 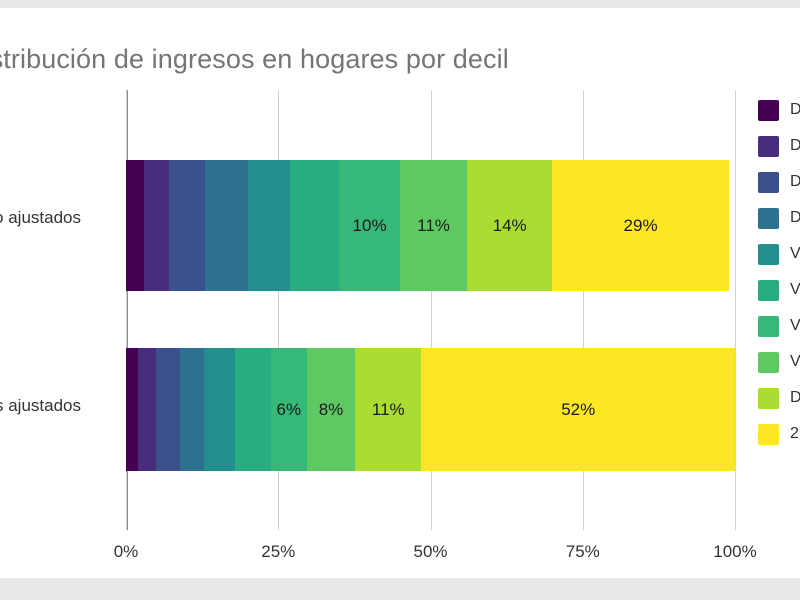 What do you see at coordinates (431, 310) in the screenshot?
I see `gridline-50%` at bounding box center [431, 310].